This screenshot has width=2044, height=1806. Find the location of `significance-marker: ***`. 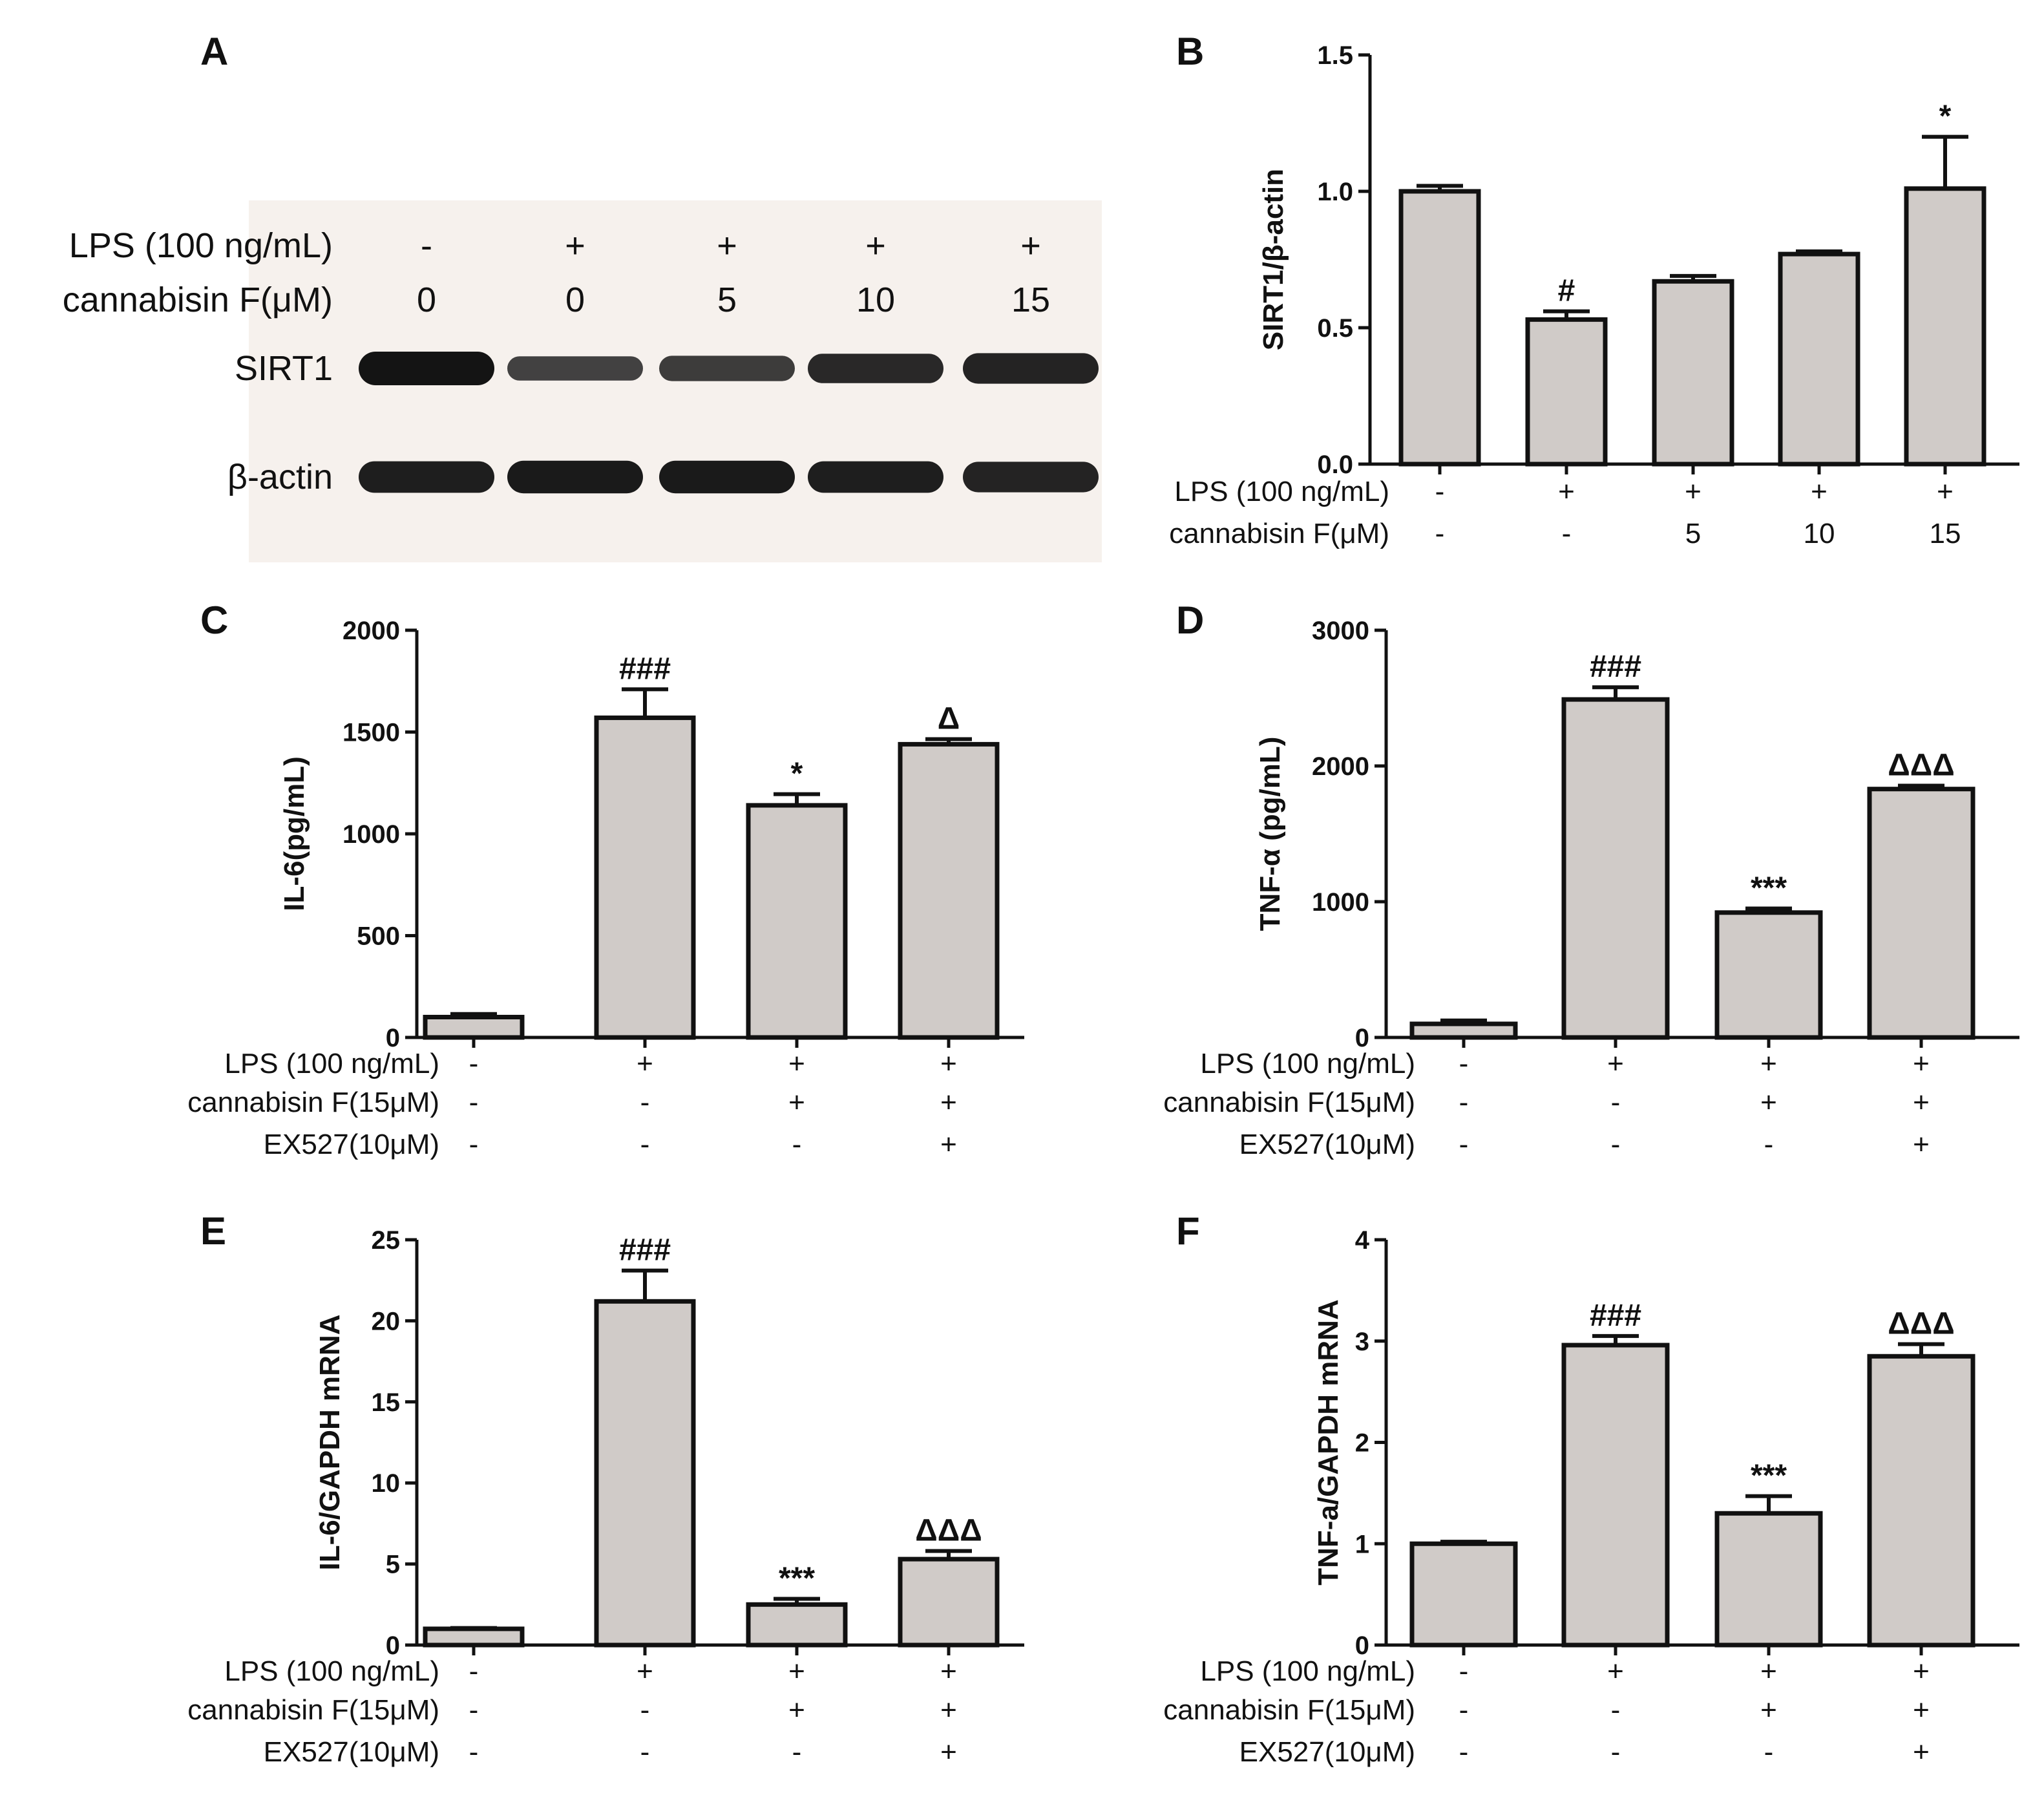

significance-marker: *** is located at coordinates (797, 1579).